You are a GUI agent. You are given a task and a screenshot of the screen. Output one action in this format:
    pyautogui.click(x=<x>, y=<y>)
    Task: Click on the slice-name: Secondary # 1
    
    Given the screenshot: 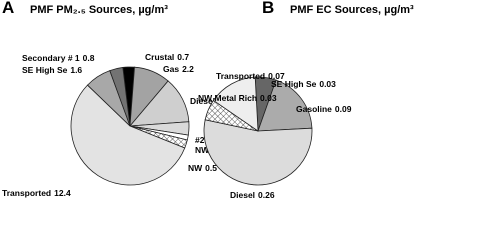 What is the action you would take?
    pyautogui.click(x=51, y=58)
    